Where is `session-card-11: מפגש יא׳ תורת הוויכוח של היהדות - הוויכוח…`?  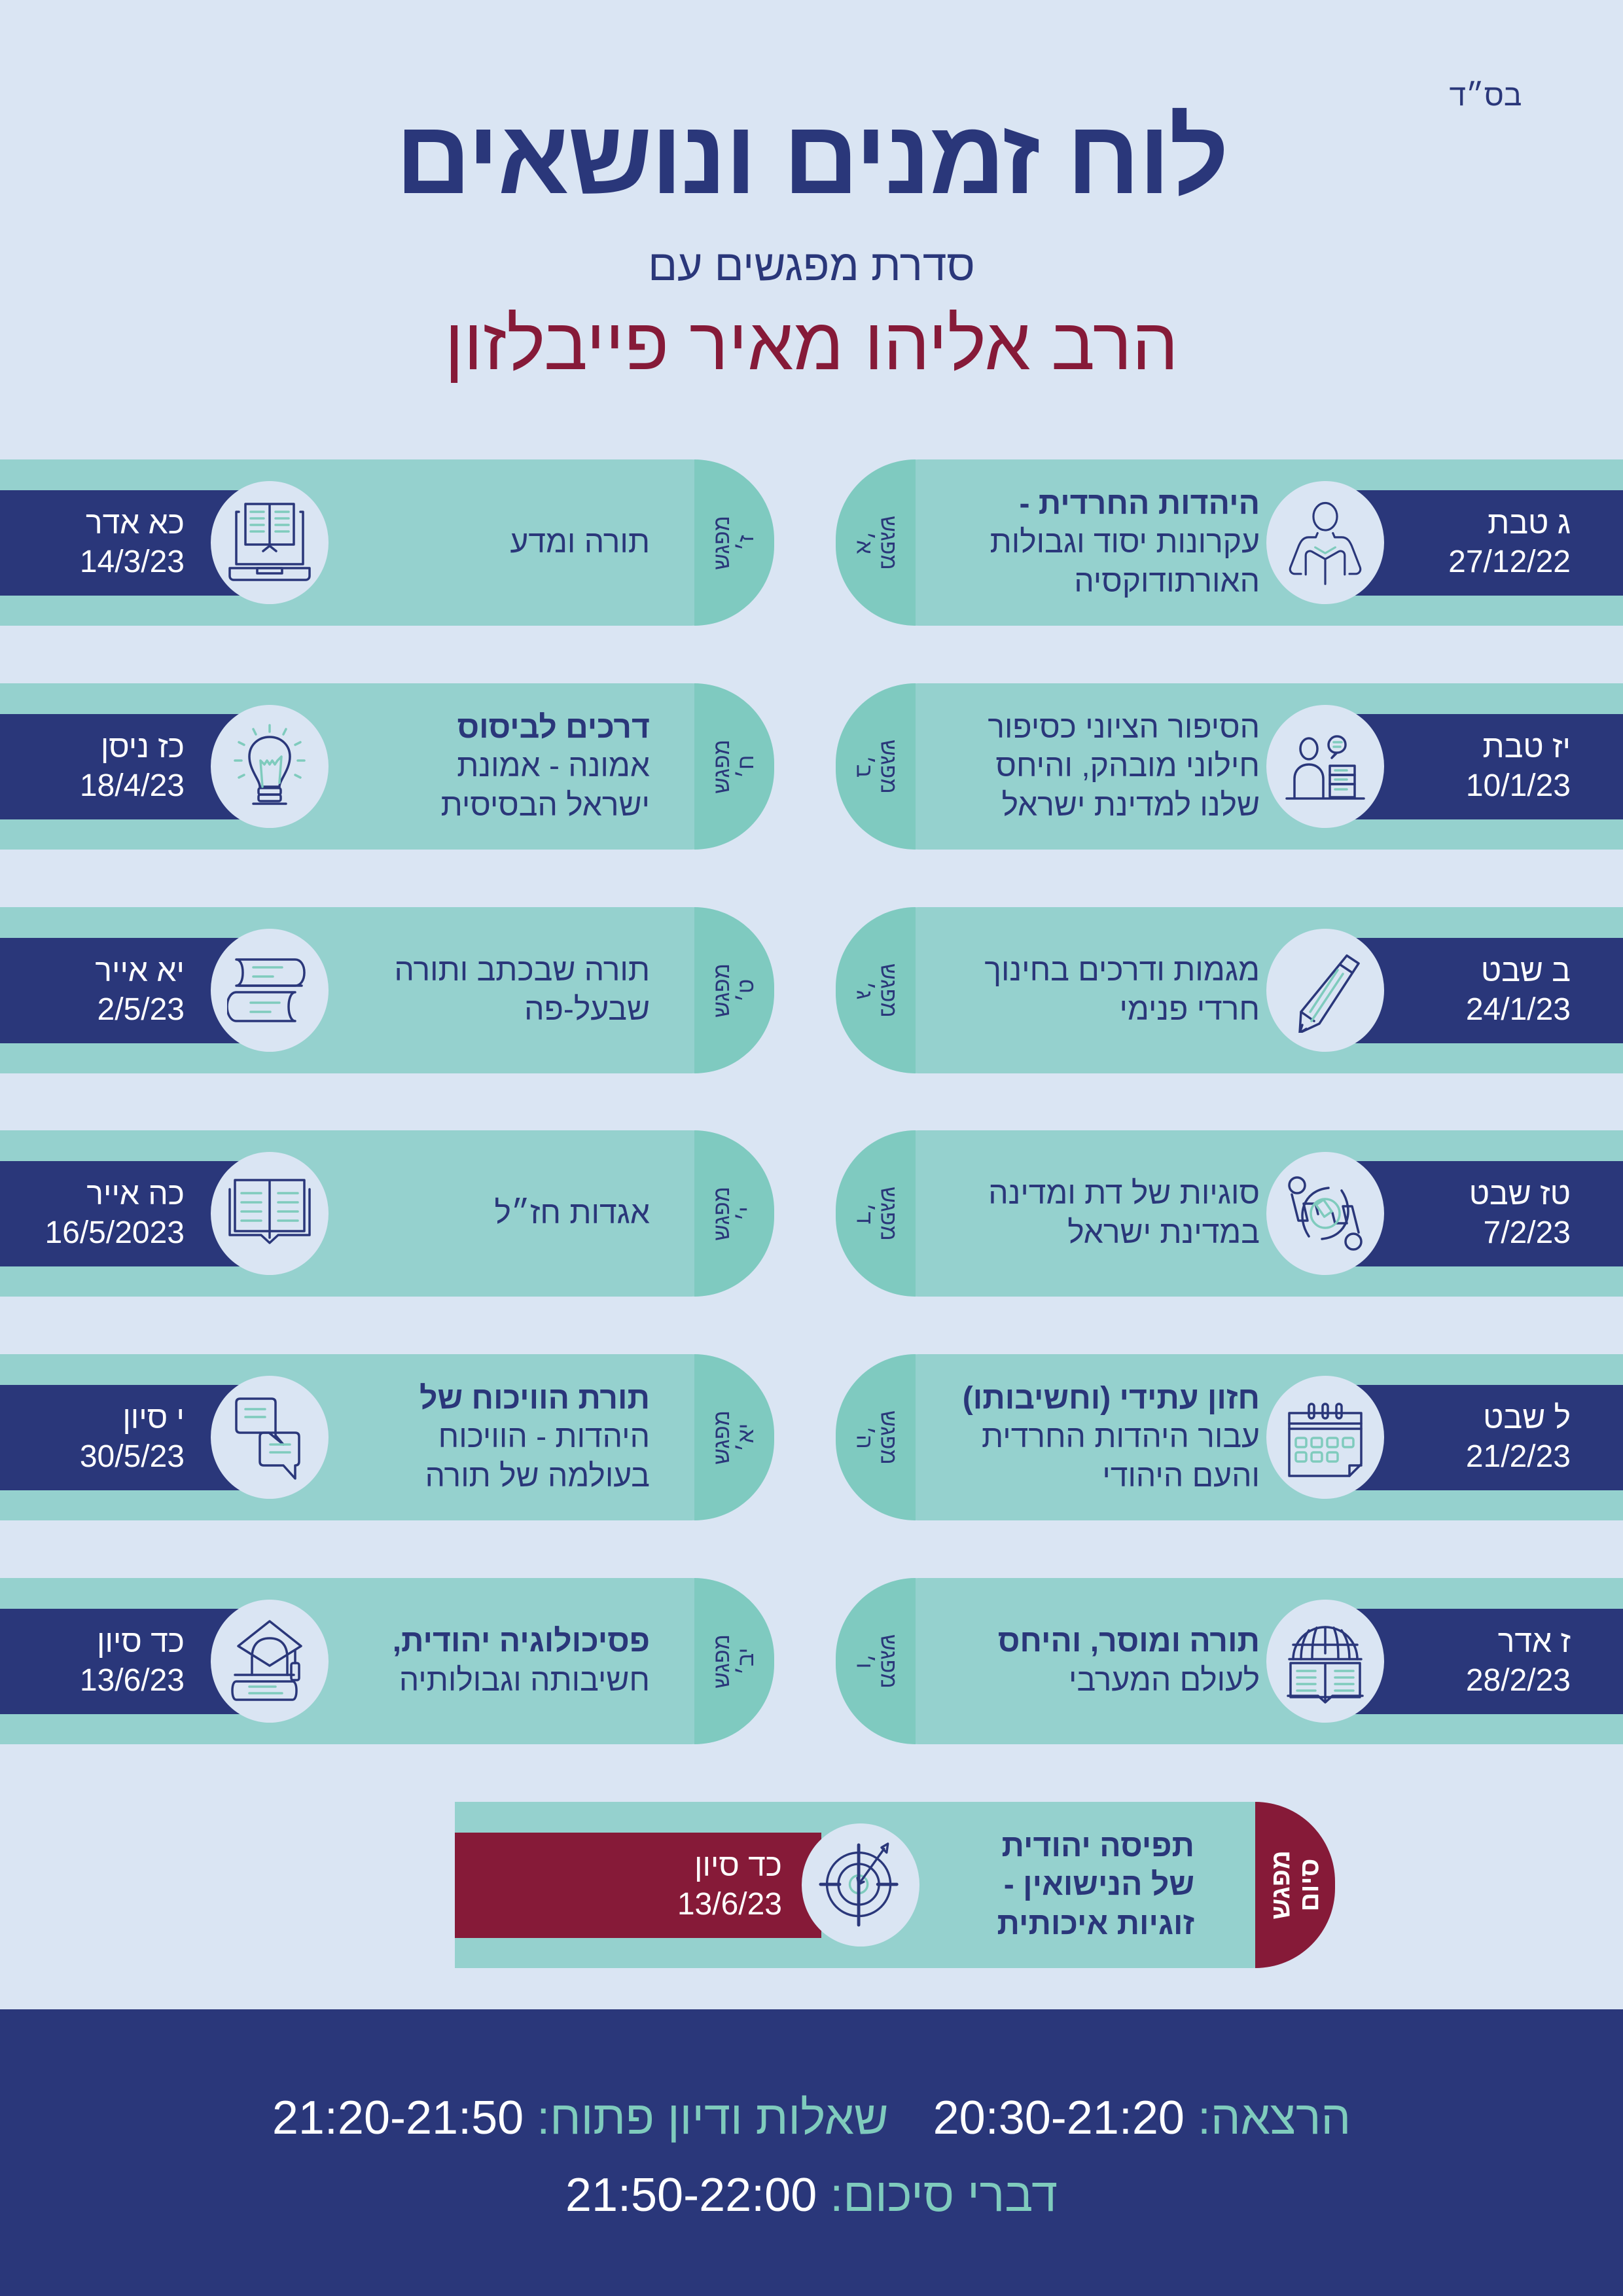 session-card-11: מפגש יא׳ תורת הוויכוח של היהדות - הוויכוח… is located at coordinates (387, 1437).